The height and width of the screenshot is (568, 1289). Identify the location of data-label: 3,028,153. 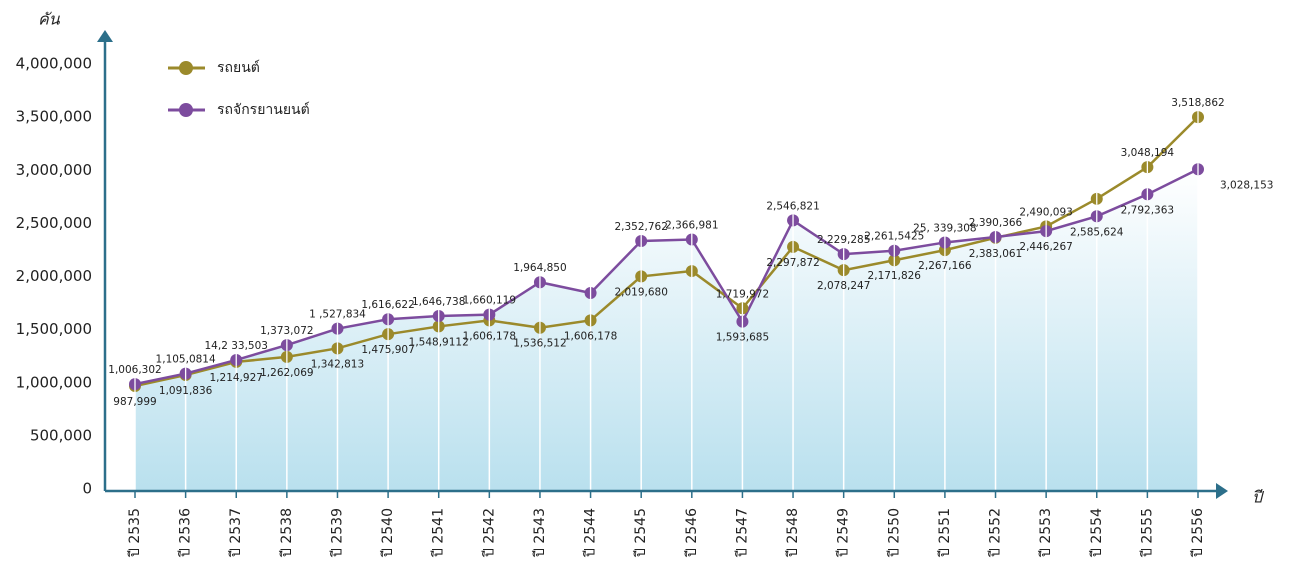
(1246, 185).